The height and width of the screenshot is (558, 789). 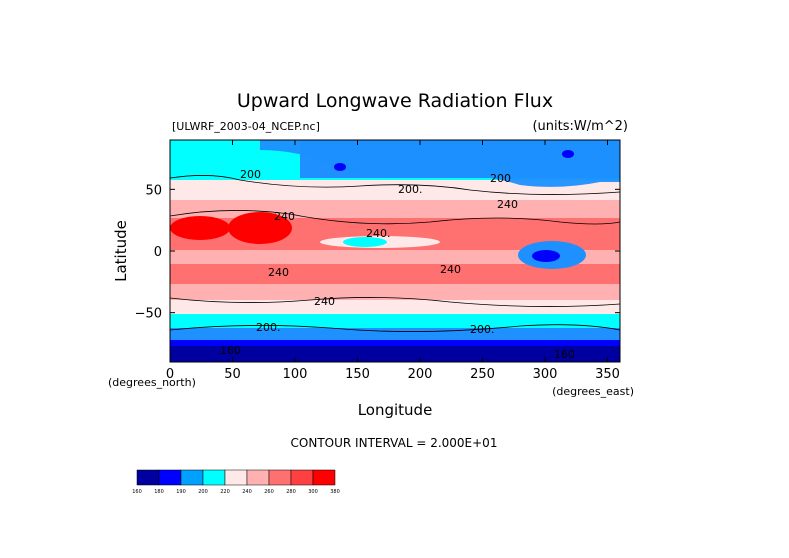 I want to click on northern-blue-lobe, so click(x=440, y=163).